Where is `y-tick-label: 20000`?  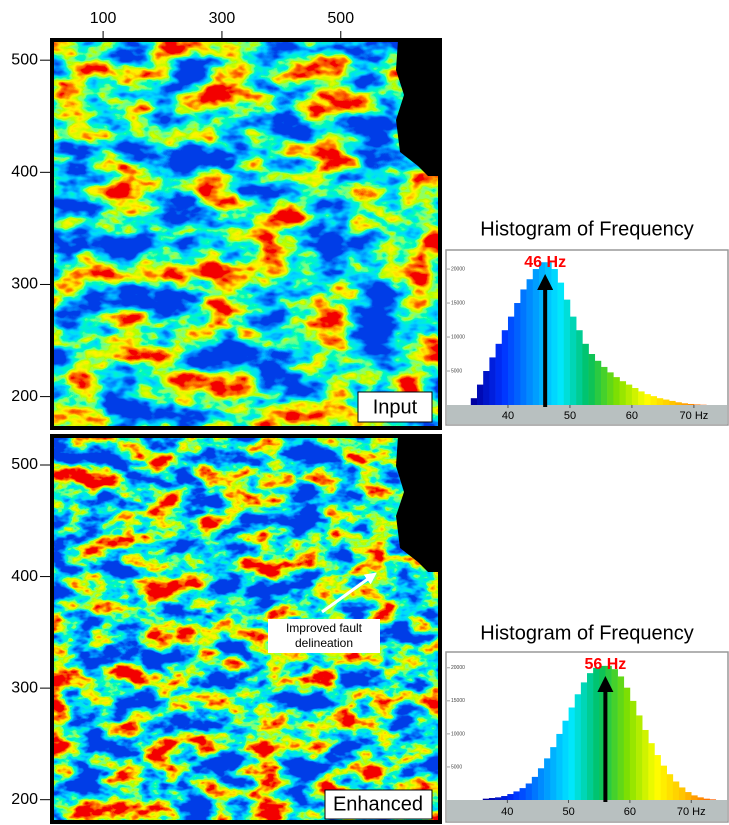
y-tick-label: 20000 is located at coordinates (458, 668).